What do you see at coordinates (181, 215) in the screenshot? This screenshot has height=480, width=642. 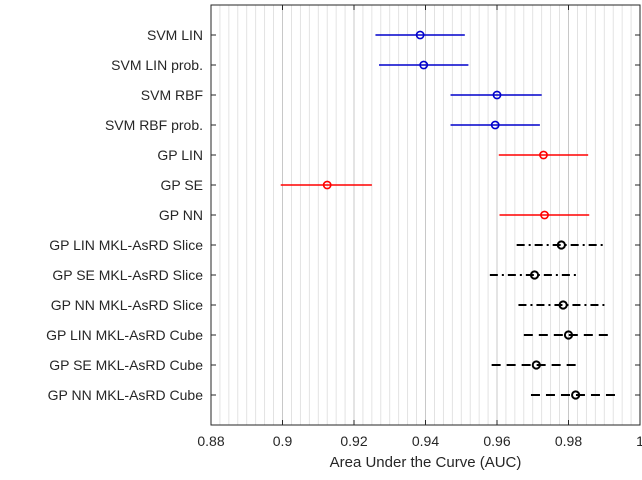 I see `category-label: GP NN` at bounding box center [181, 215].